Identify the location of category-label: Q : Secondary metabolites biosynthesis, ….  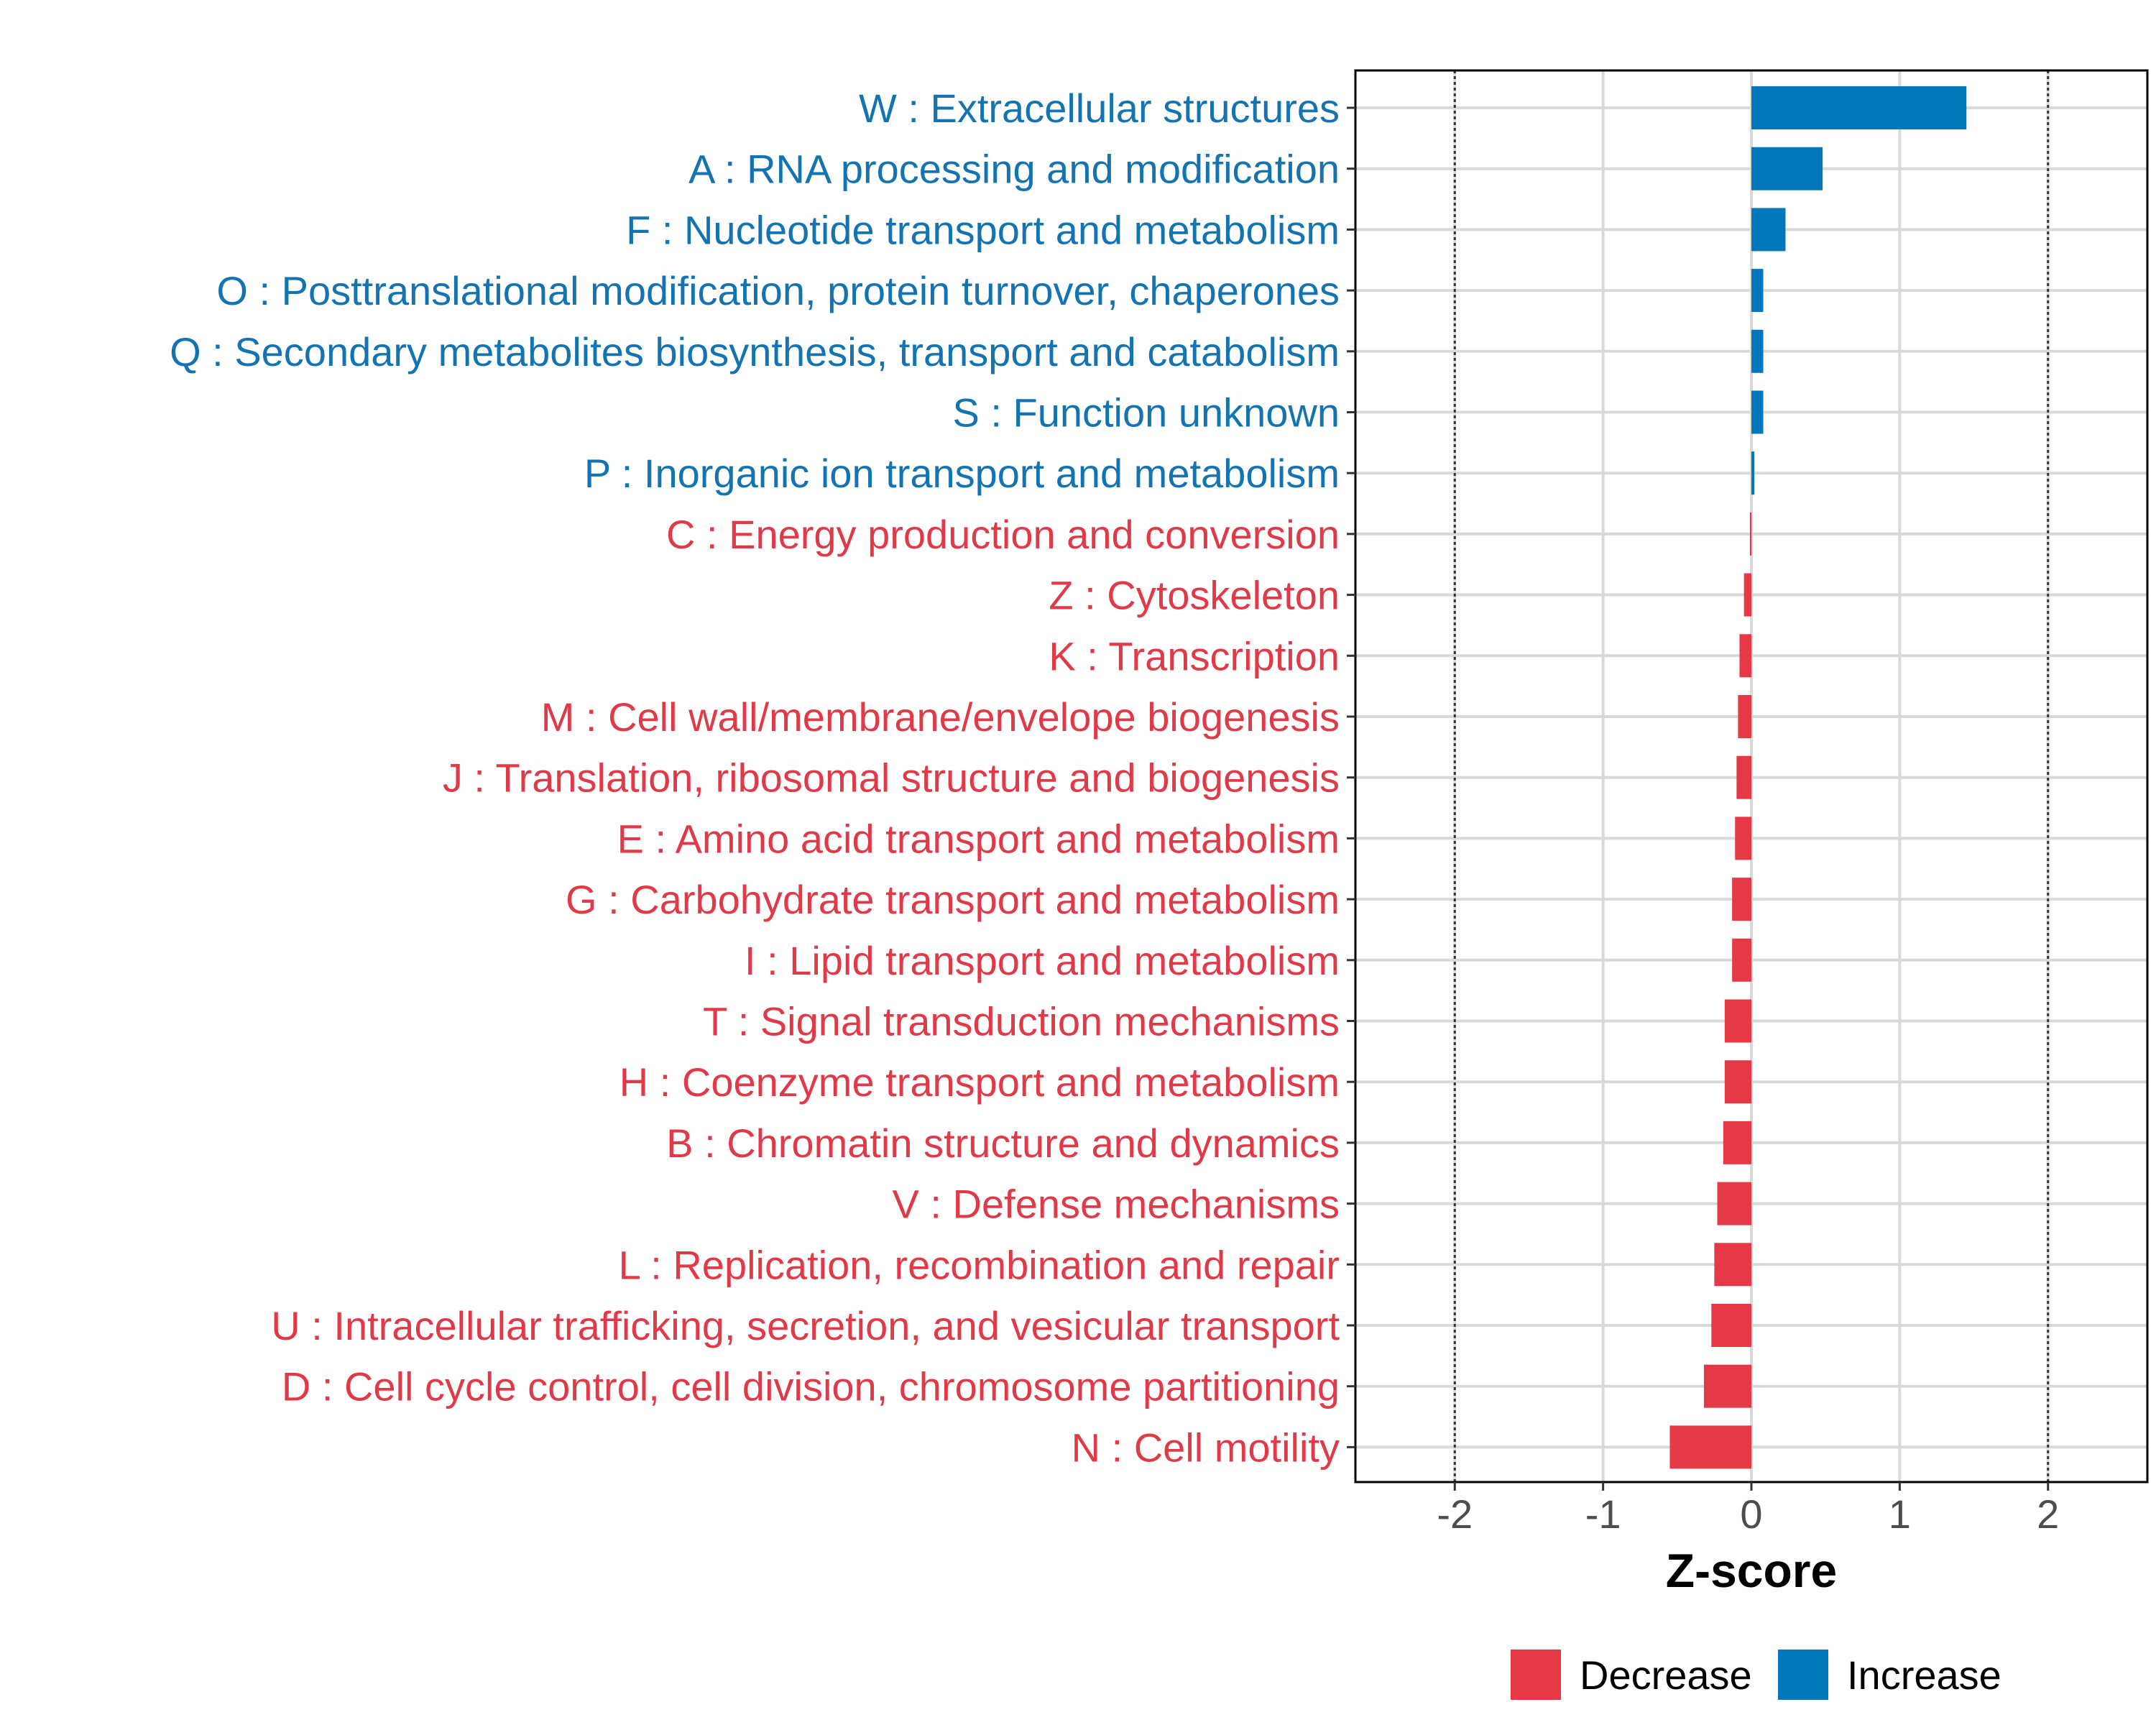
(755, 351).